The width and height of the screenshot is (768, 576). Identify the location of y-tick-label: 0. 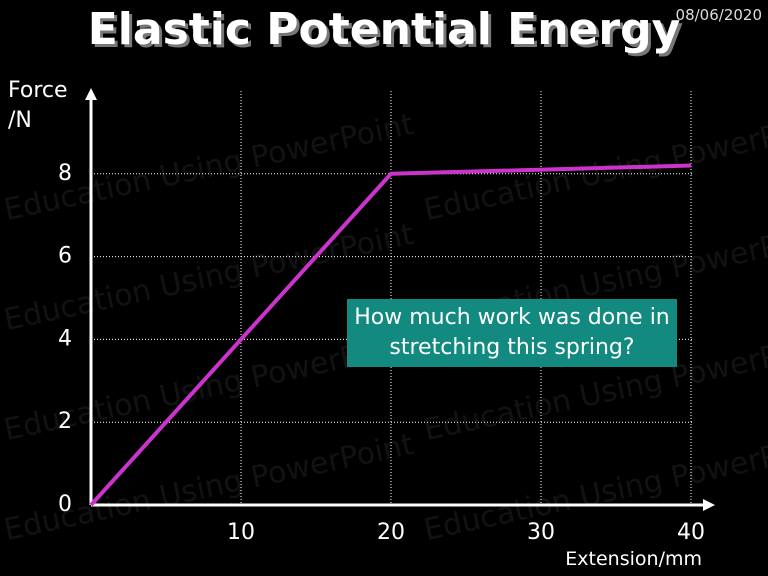
(65, 504).